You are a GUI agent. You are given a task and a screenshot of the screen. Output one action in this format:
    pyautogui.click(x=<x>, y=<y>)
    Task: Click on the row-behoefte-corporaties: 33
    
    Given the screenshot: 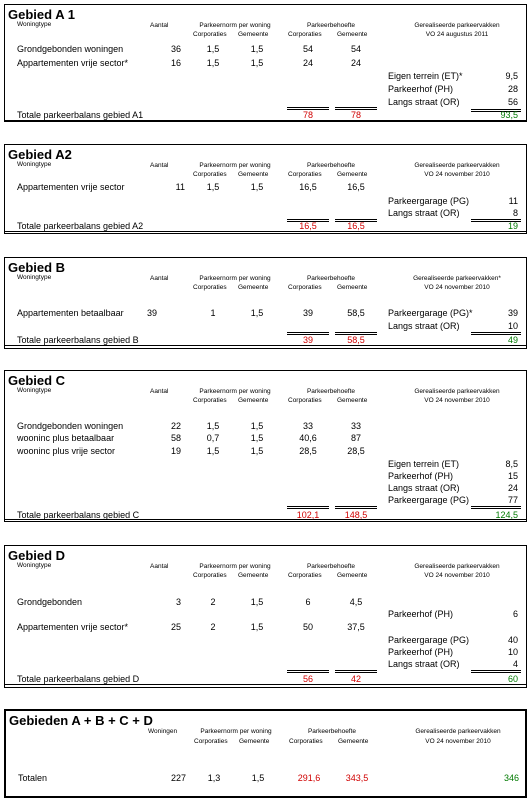 What is the action you would take?
    pyautogui.click(x=307, y=426)
    